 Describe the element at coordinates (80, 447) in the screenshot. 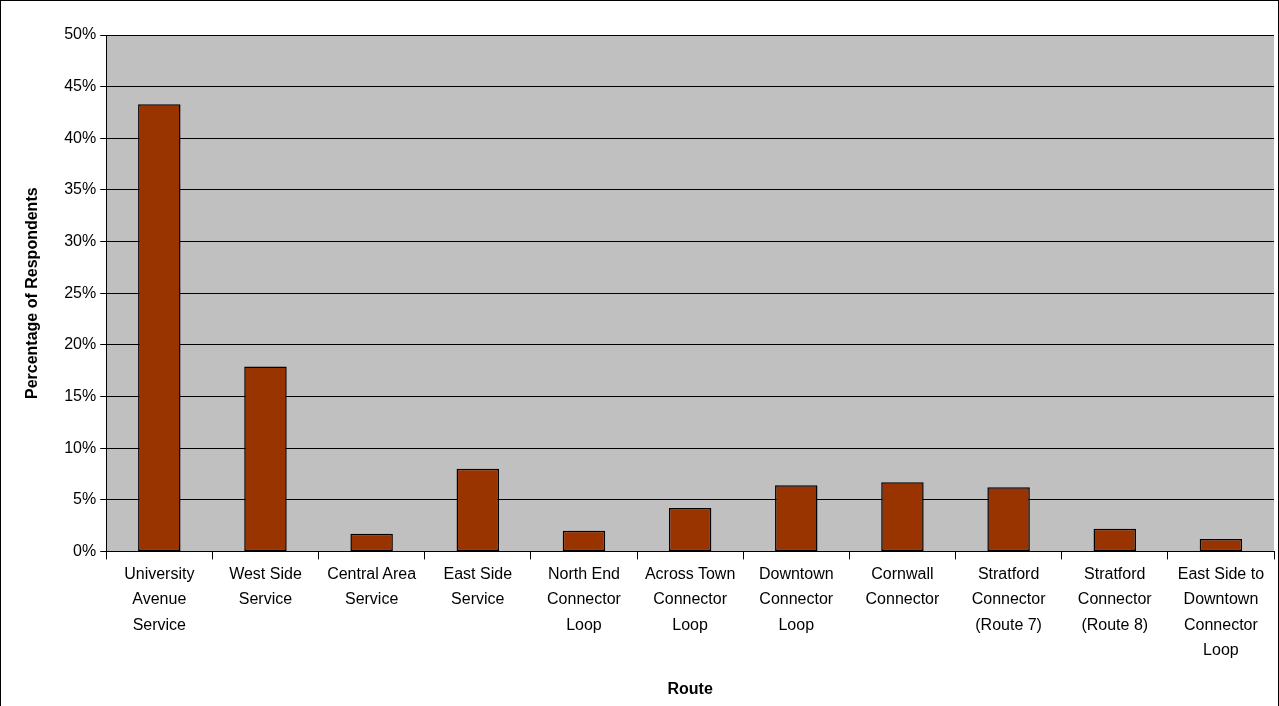

I see `y-tick-label: 10%` at that location.